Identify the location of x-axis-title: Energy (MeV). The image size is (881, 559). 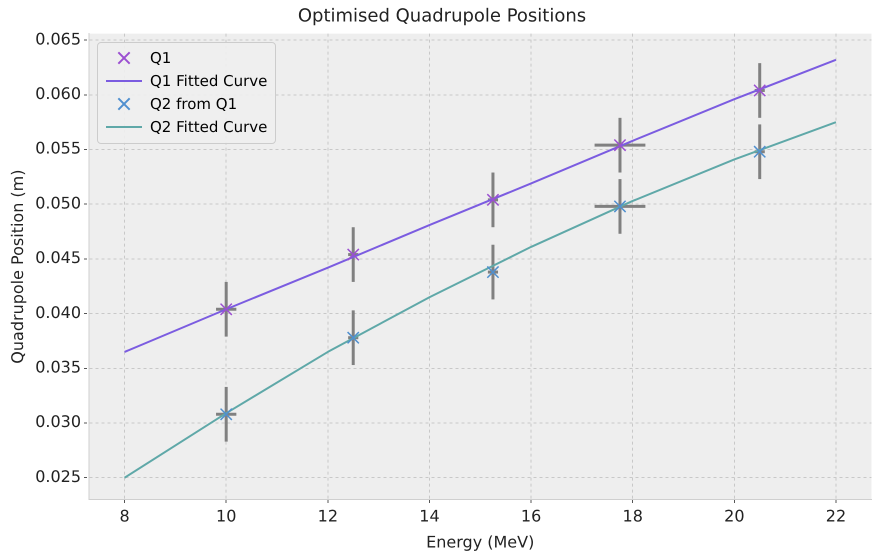
(480, 542).